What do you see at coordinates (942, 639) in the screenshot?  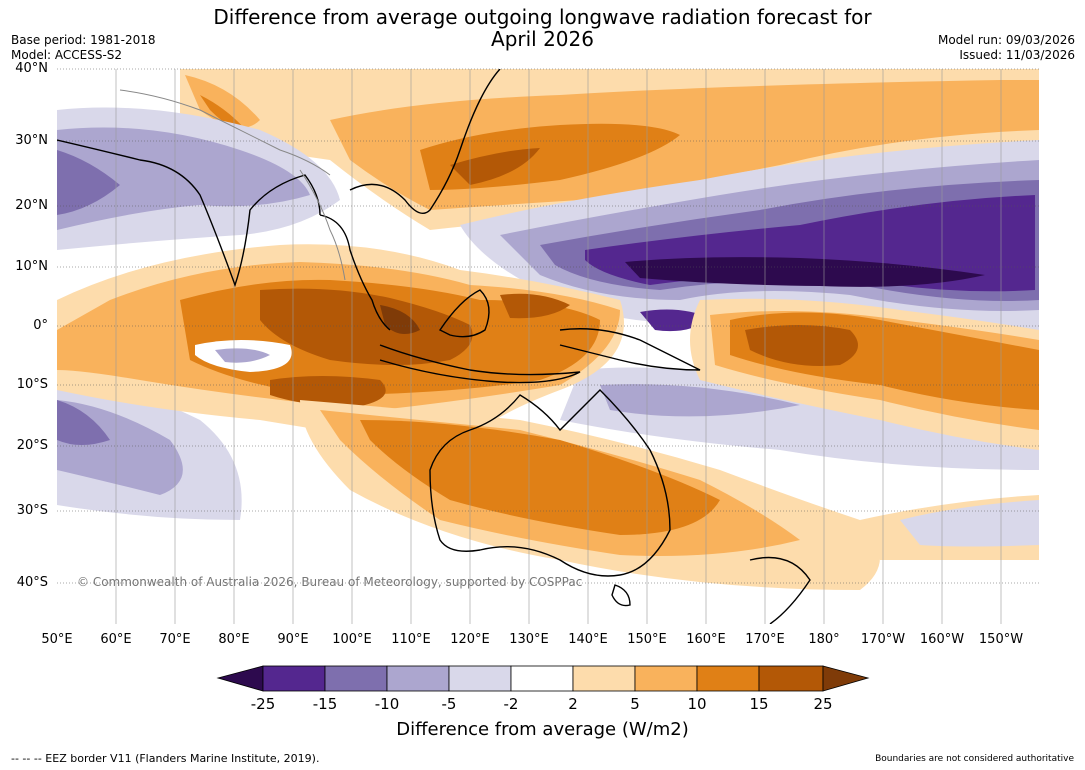 I see `lon-label-160w: 160°W` at bounding box center [942, 639].